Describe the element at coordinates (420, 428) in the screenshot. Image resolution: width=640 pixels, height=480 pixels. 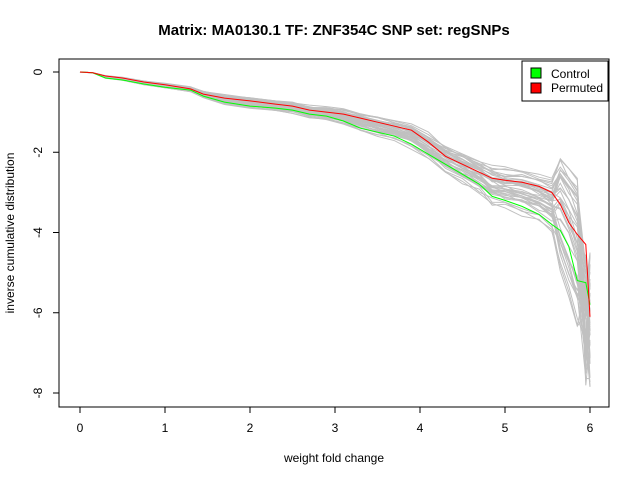
I see `x-tick-label: 4` at that location.